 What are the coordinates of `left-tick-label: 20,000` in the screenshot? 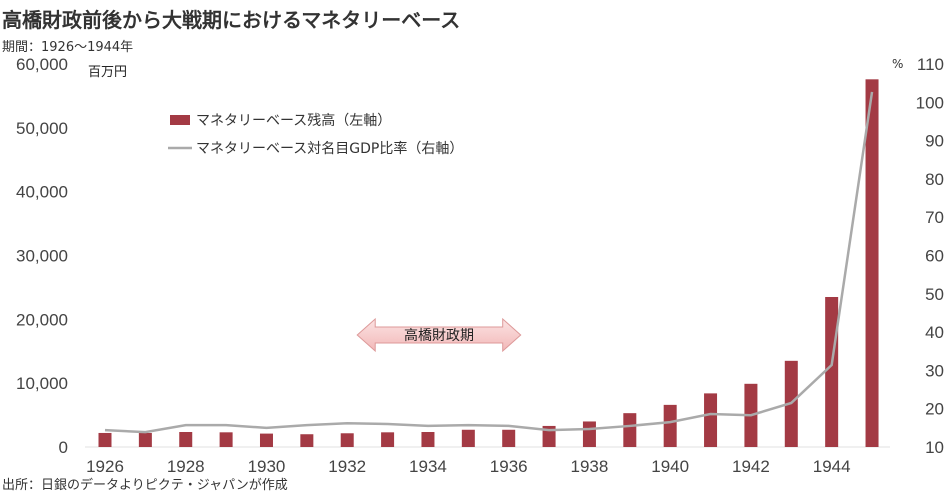 It's located at (42, 319).